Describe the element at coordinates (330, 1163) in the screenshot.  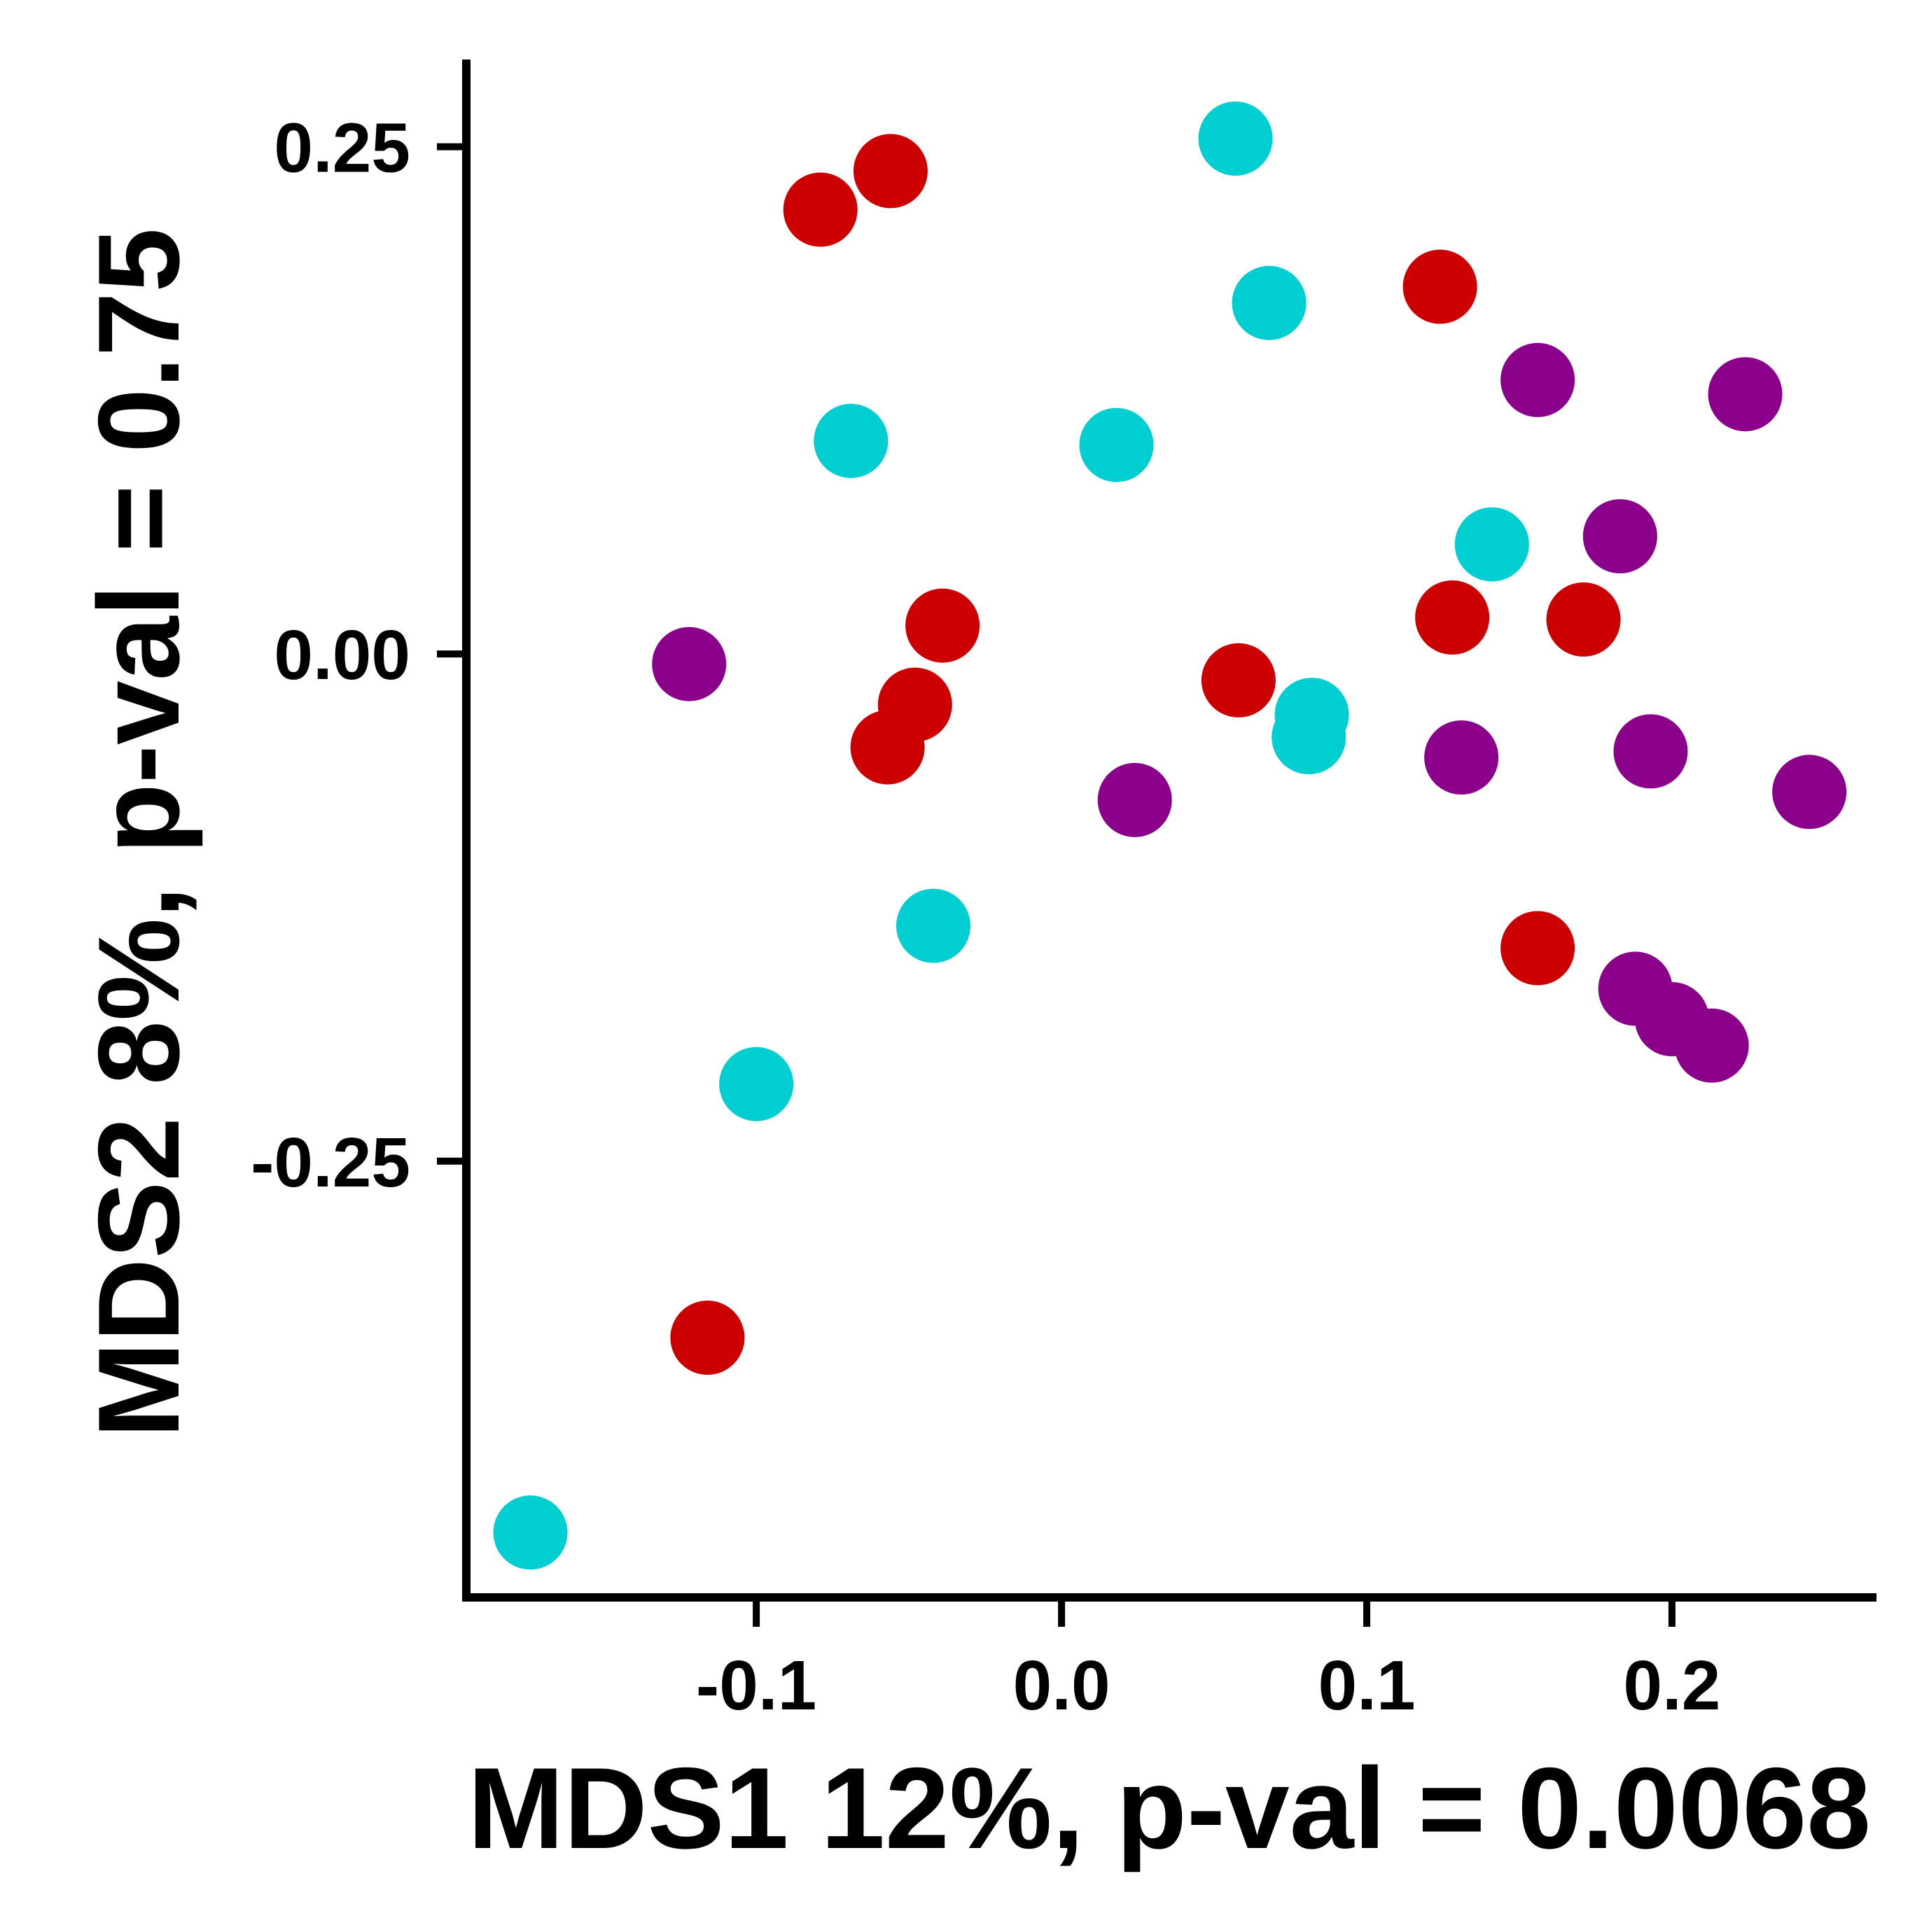
I see `y-tick-label: -0.25` at that location.